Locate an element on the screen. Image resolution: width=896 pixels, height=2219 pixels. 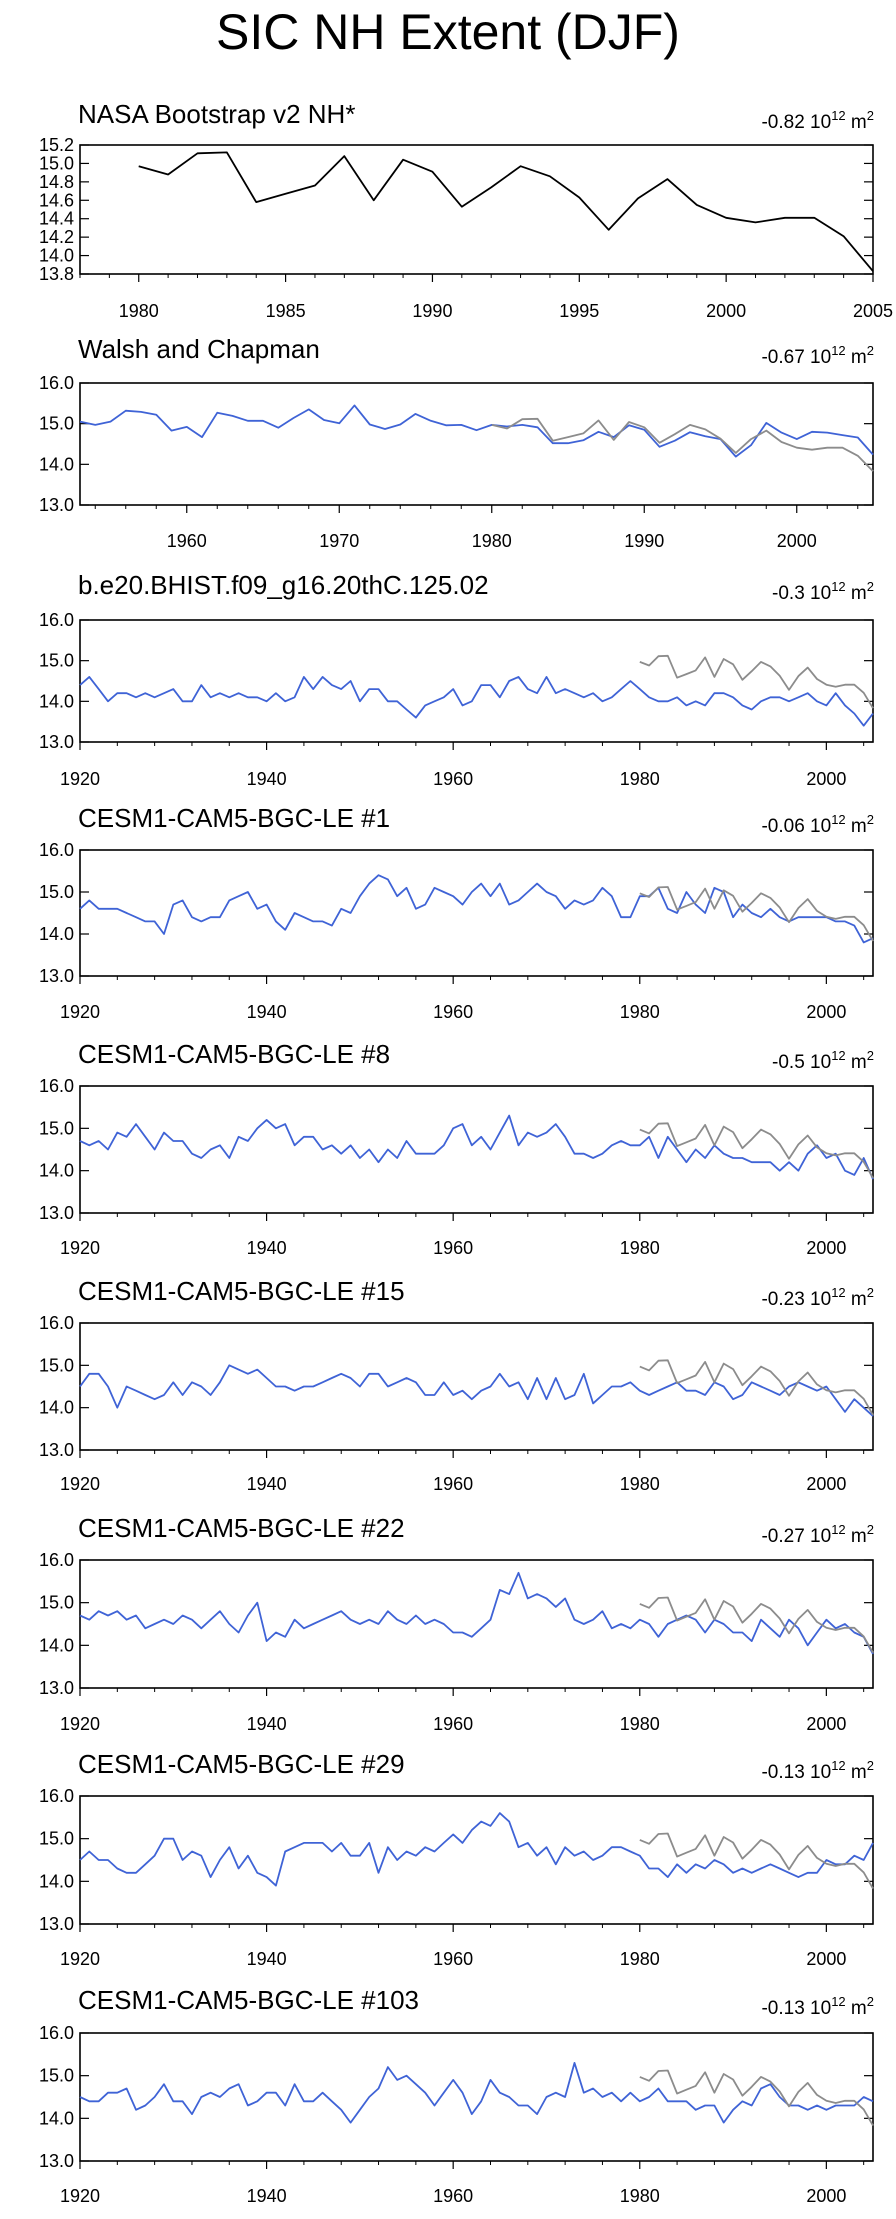
x-tick-label: 1985 is located at coordinates (286, 311).